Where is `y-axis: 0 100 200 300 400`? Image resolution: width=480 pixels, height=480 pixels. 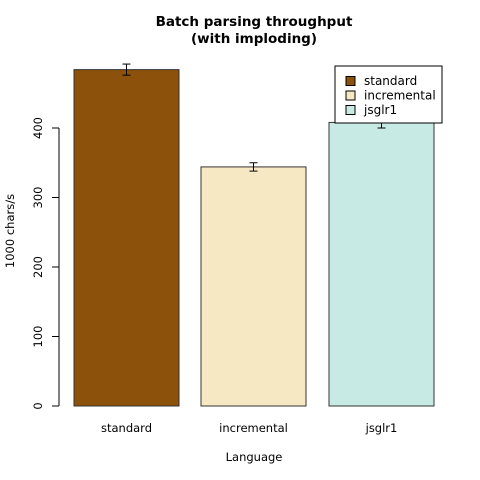
y-axis: 0 100 200 300 400 is located at coordinates (45, 263).